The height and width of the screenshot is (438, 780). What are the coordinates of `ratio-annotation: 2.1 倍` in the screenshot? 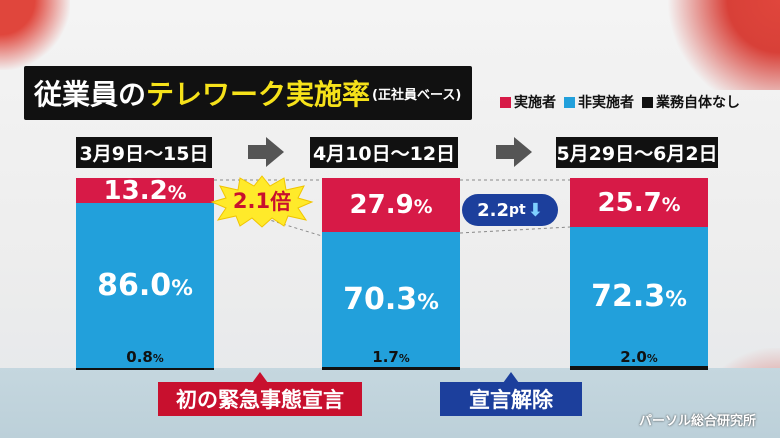 It's located at (262, 201).